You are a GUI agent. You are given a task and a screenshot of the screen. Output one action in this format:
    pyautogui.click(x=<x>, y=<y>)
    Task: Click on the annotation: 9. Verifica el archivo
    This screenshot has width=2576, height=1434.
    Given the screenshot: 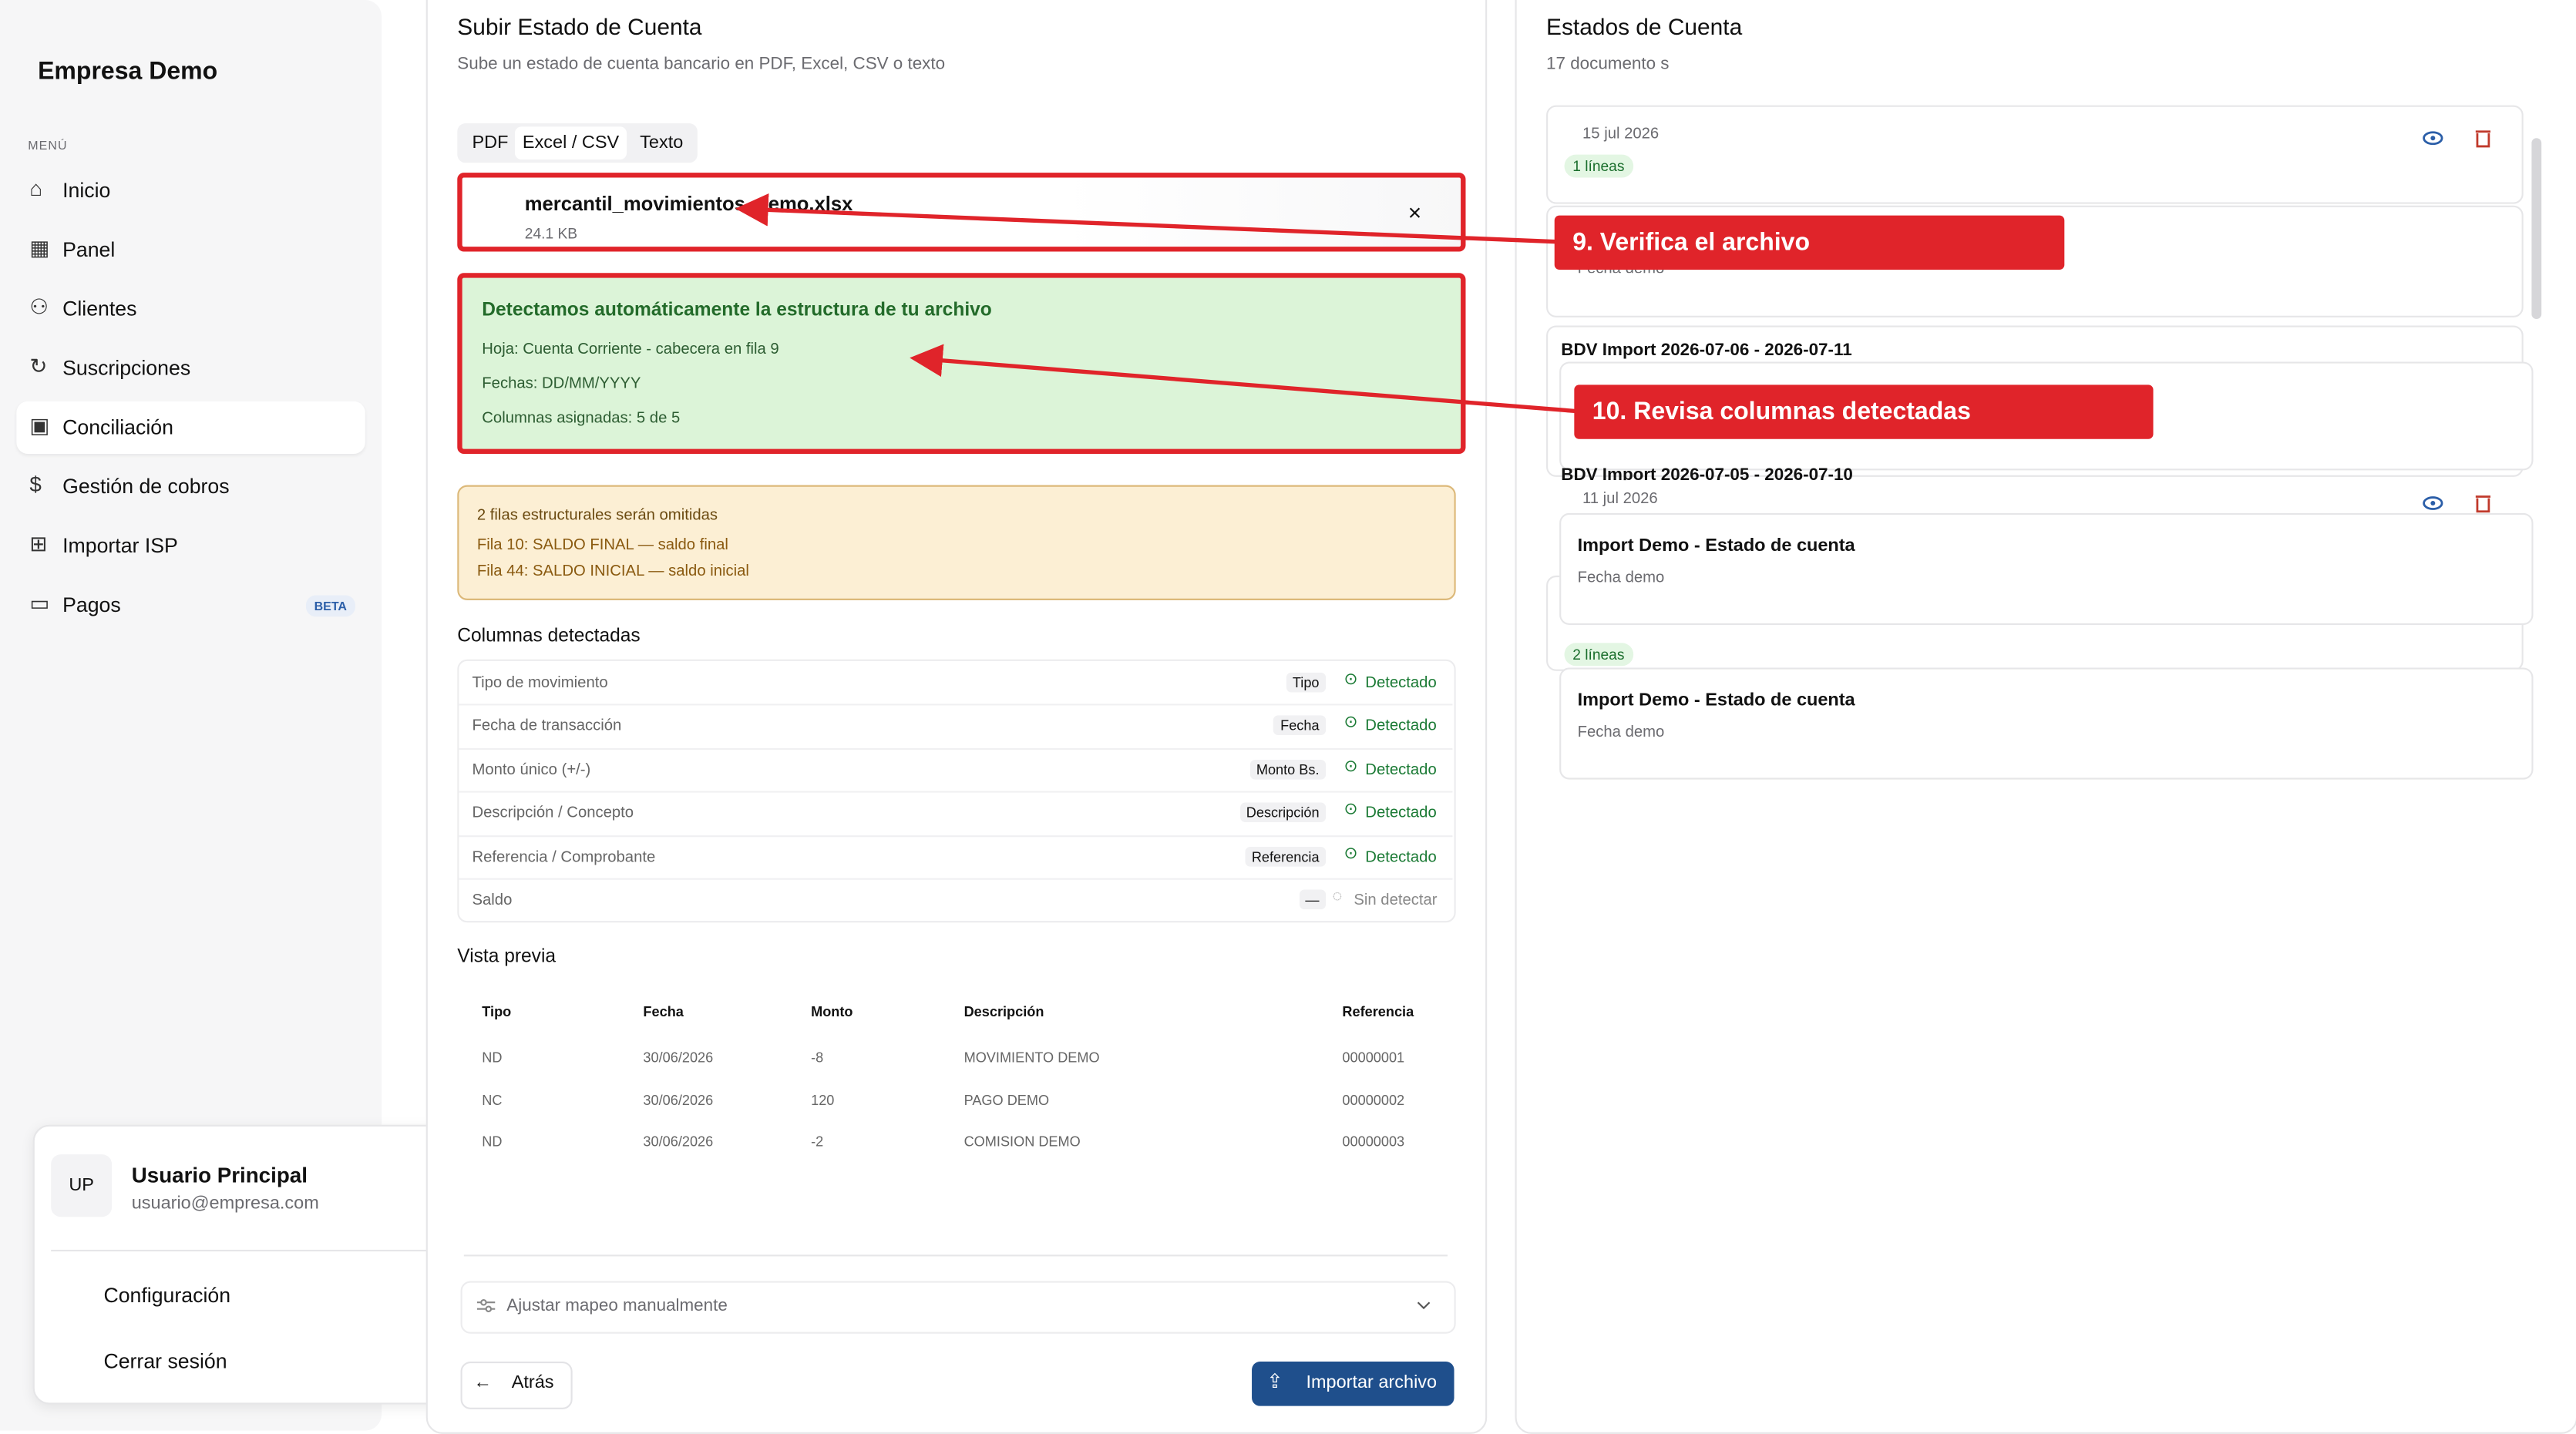 What is the action you would take?
    pyautogui.click(x=1809, y=242)
    